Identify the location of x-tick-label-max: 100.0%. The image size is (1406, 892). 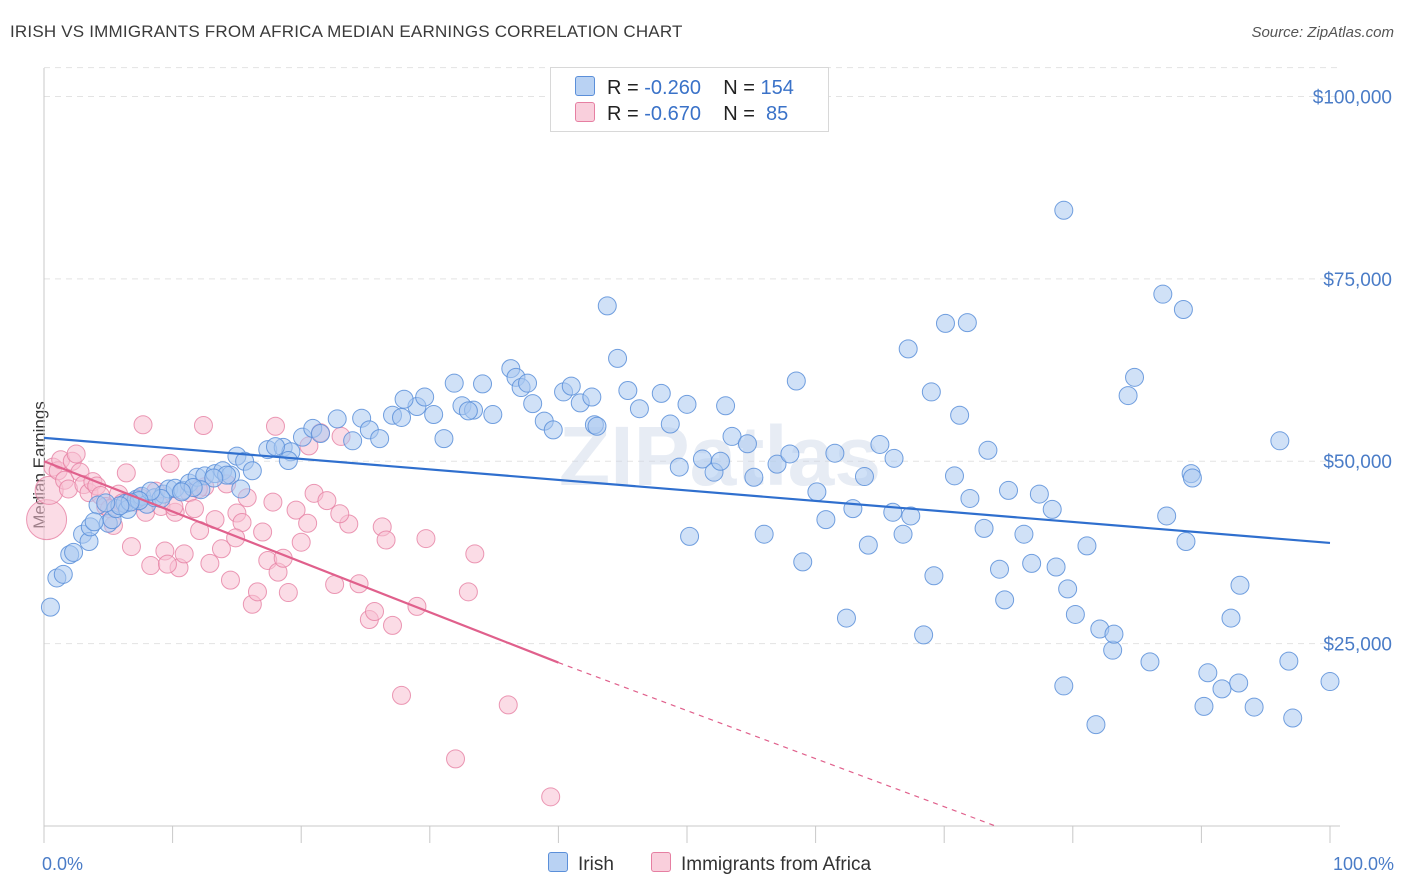
(1363, 864).